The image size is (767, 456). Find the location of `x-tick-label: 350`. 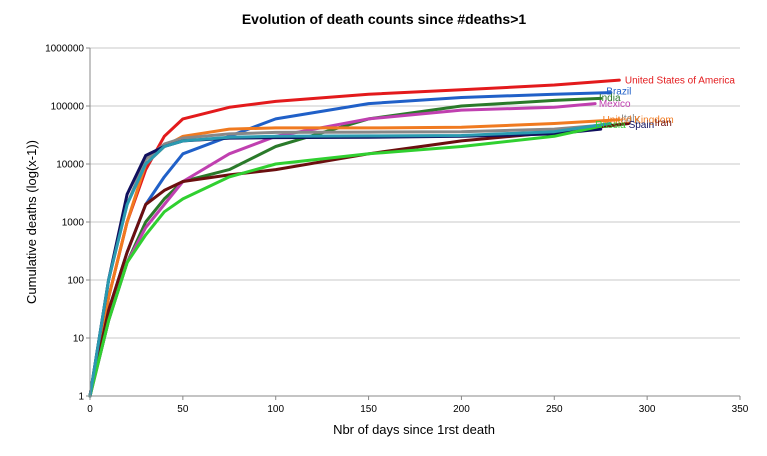

x-tick-label: 350 is located at coordinates (740, 409).